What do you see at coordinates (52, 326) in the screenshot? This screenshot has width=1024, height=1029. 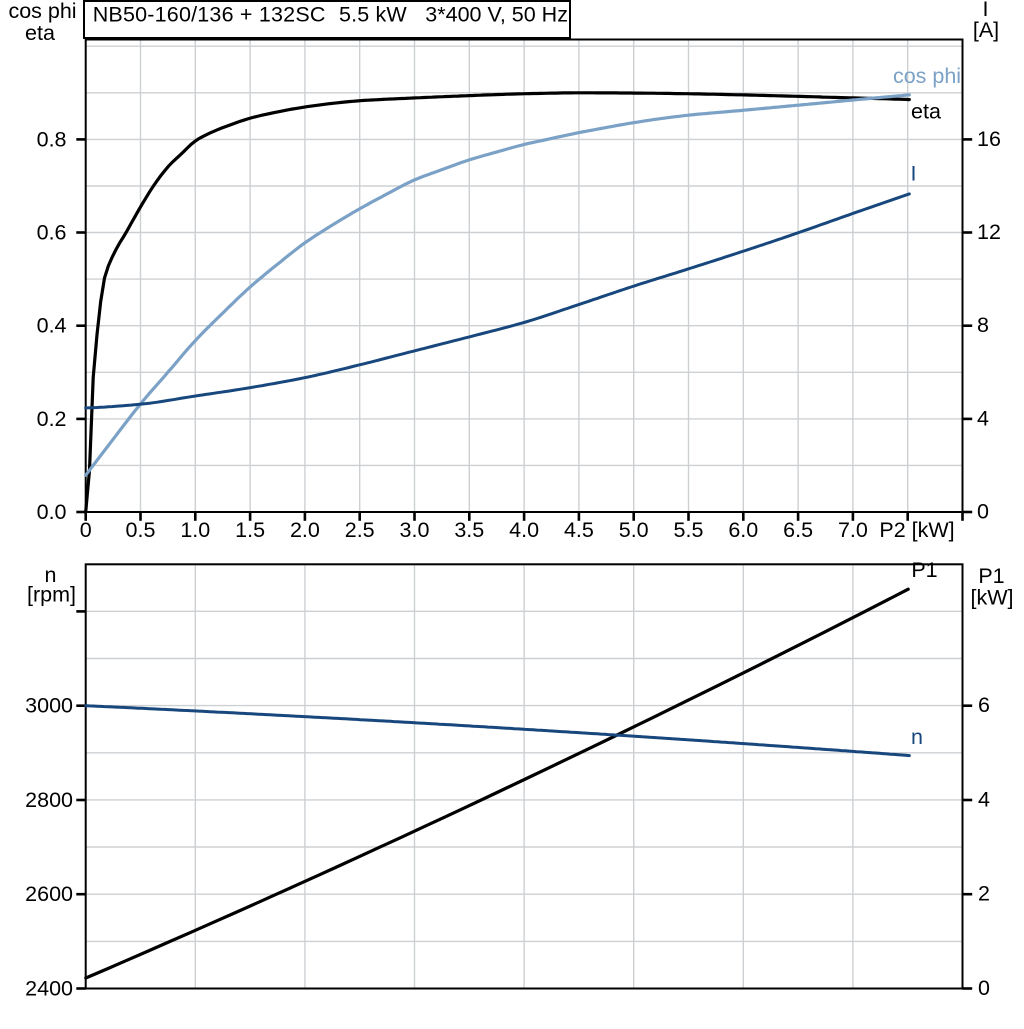 I see `svg-text: 0.4` at bounding box center [52, 326].